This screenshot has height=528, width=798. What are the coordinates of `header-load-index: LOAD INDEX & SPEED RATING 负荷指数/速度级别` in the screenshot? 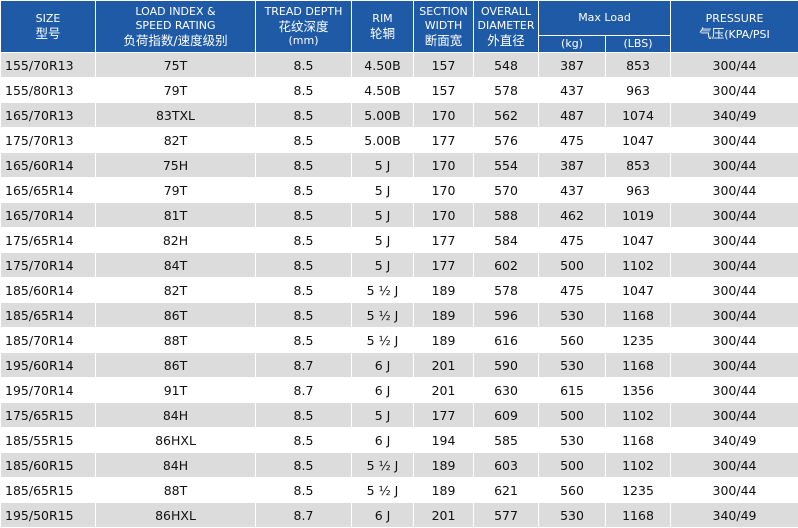 It's located at (176, 27).